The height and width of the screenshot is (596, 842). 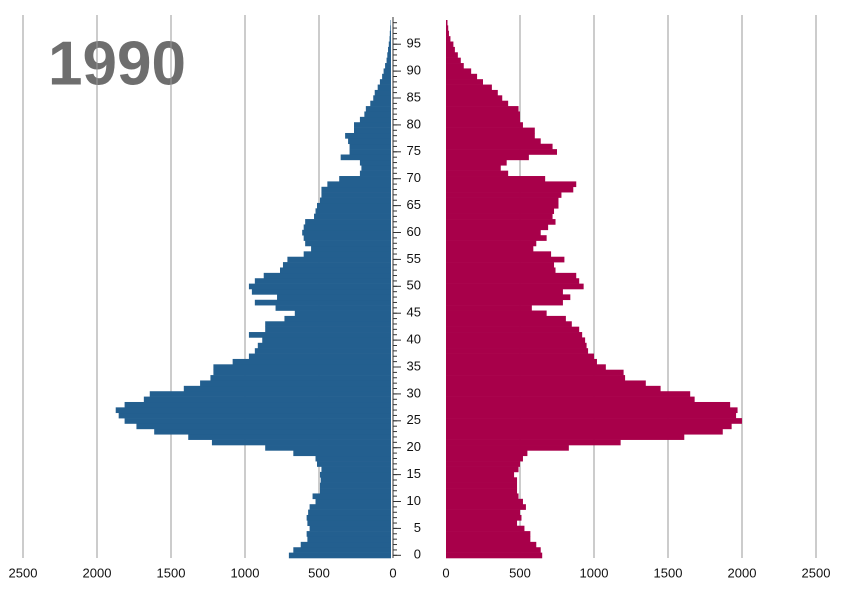 What do you see at coordinates (414, 70) in the screenshot?
I see `y-tick-label: 90` at bounding box center [414, 70].